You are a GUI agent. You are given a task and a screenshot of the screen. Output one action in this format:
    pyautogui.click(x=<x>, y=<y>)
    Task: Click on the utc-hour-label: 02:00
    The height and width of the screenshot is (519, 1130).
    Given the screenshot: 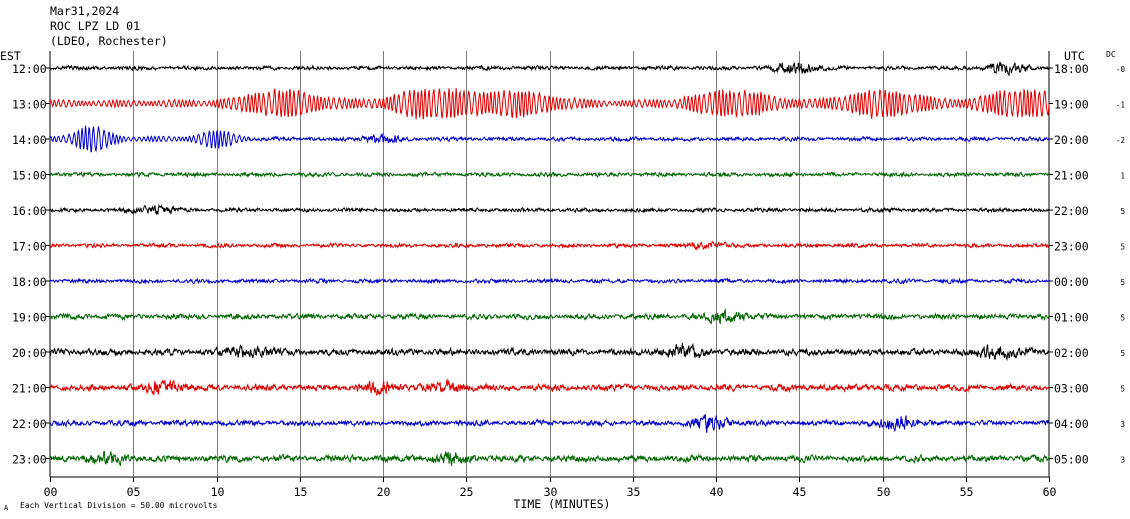 What is the action you would take?
    pyautogui.click(x=1071, y=353)
    